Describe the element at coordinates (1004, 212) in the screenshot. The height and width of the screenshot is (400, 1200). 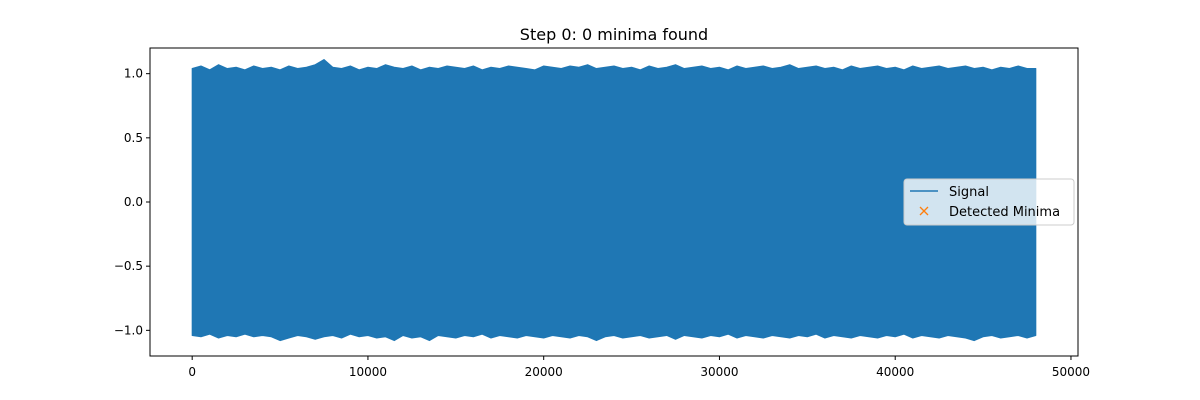
I see `legend-minima-label: Detected Minima` at that location.